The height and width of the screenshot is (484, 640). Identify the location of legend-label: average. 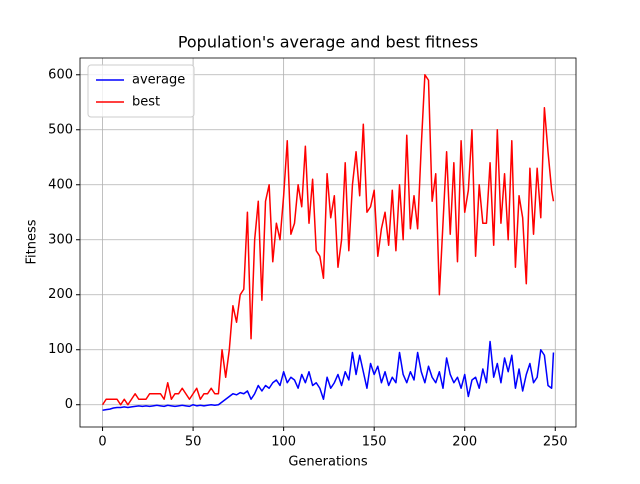
(158, 80).